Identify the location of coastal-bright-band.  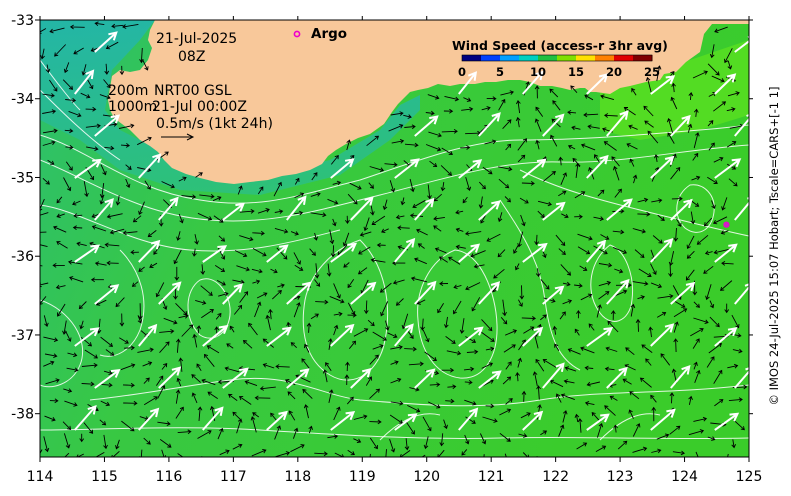
(674, 90).